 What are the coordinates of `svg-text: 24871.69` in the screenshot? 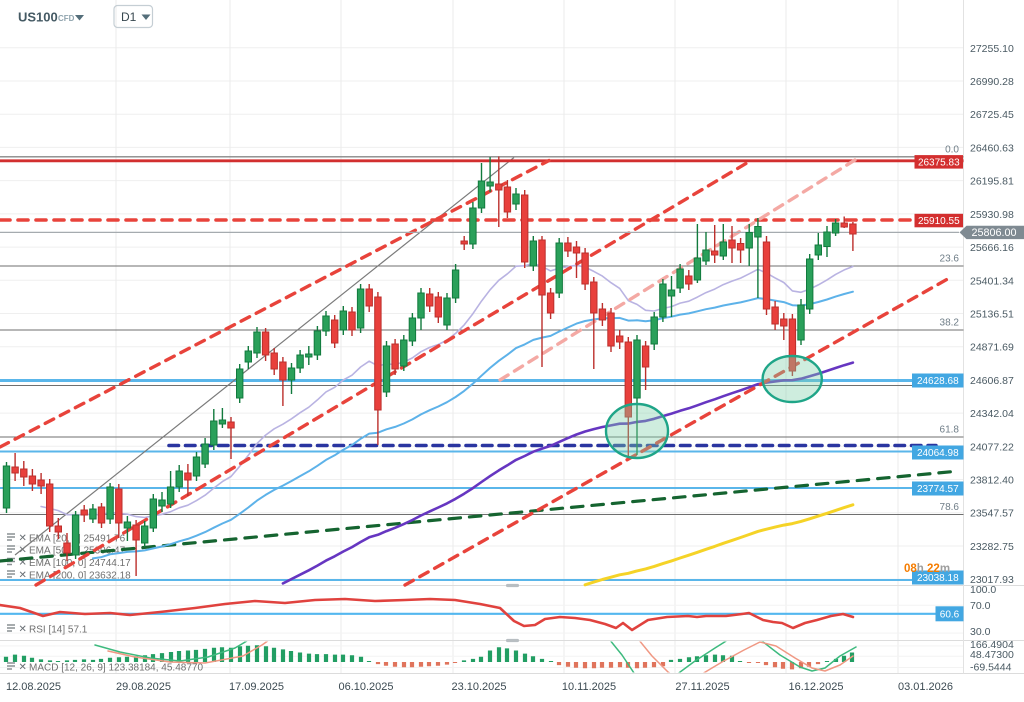 It's located at (992, 348).